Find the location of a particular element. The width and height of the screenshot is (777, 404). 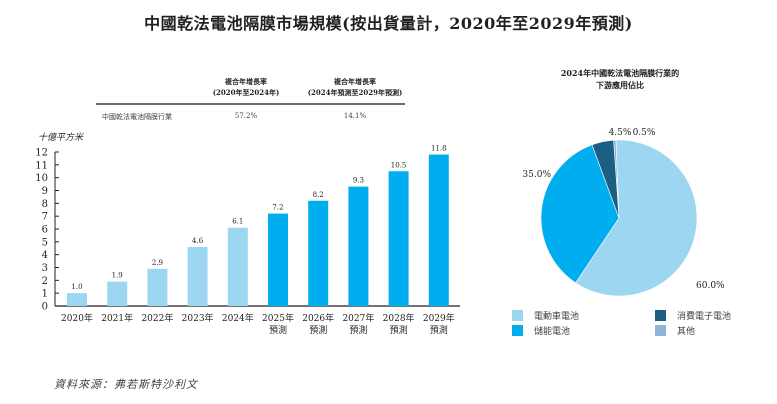

chart-title: 中國乾法電池隔膜市場規模(按出貨量計，2020年至2029年預測) is located at coordinates (388, 23).